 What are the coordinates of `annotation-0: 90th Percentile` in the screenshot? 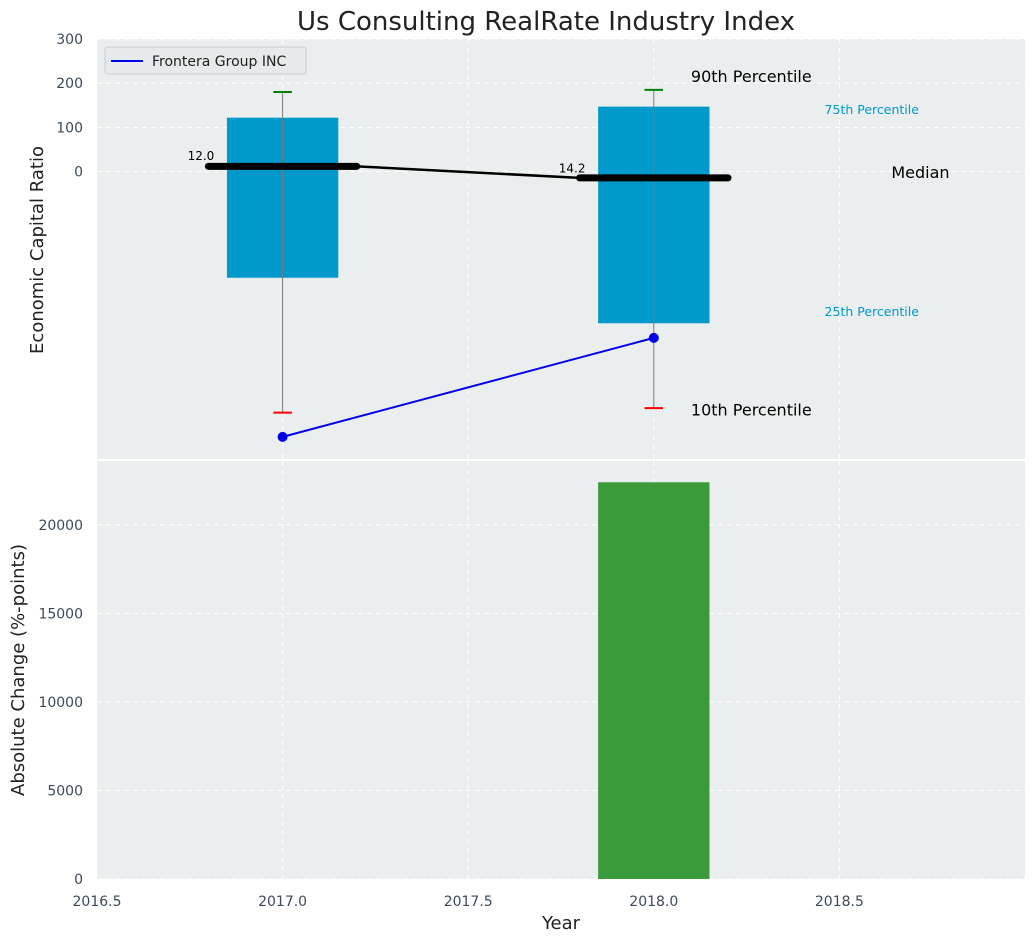 It's located at (751, 76).